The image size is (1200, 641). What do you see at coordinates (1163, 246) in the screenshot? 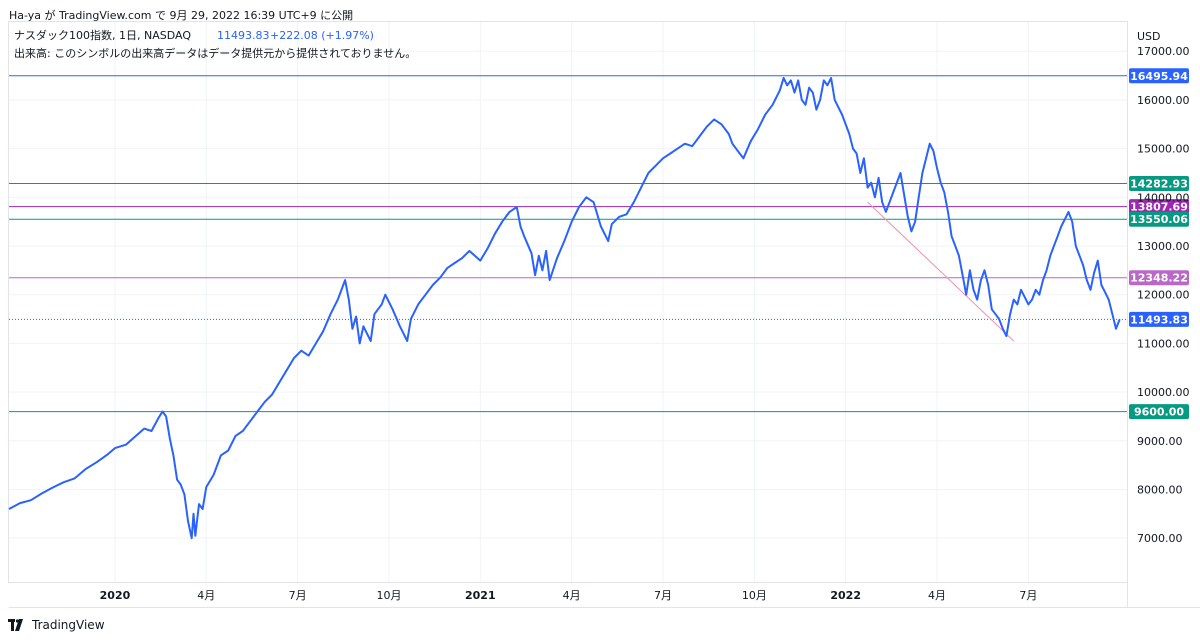
I see `y-tick-label: 13000.00` at bounding box center [1163, 246].